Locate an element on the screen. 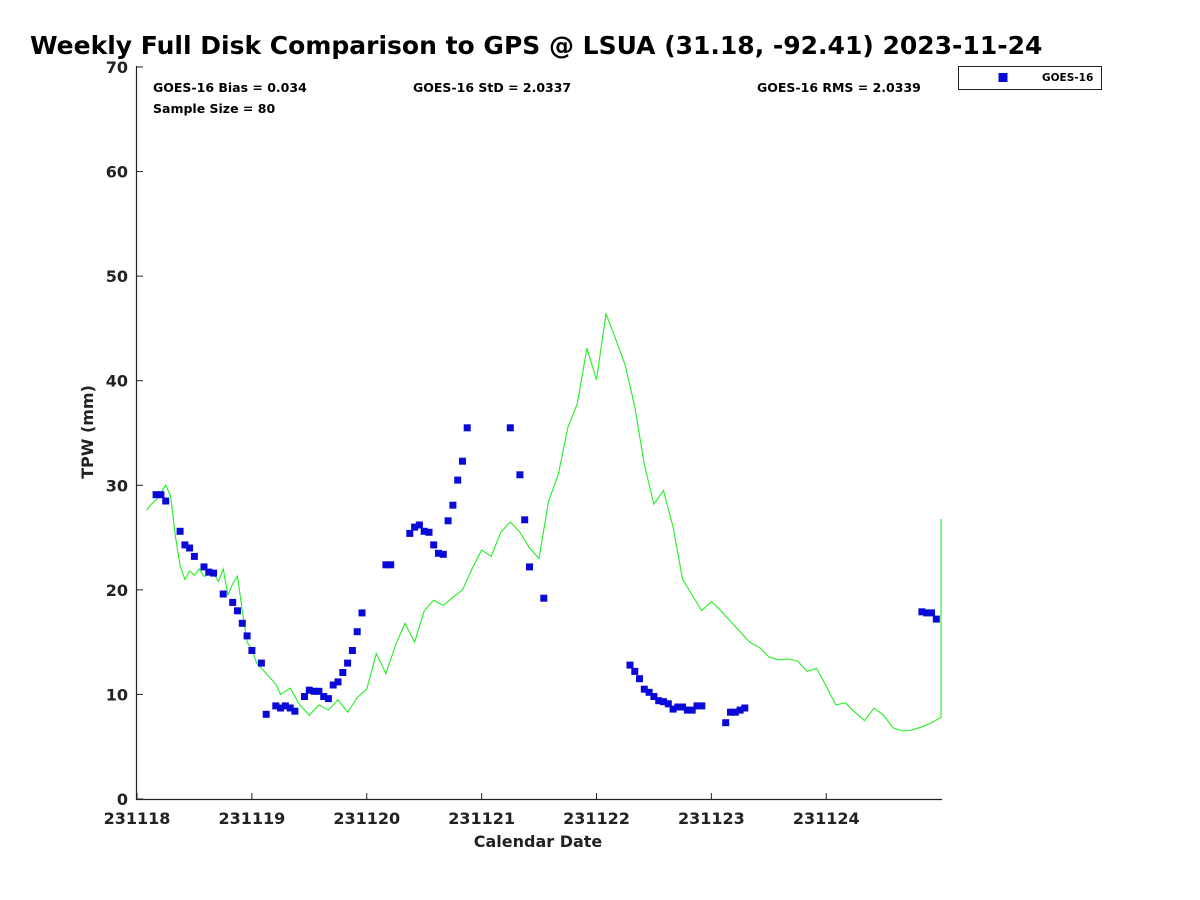  x-tick-label: 231122 is located at coordinates (596, 818).